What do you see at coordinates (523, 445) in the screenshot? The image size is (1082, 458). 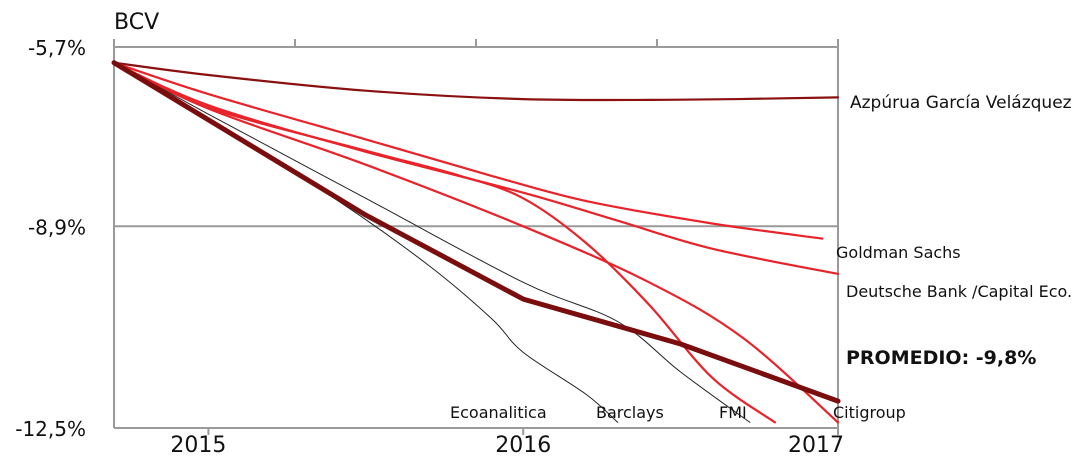 I see `x-tick-label: 2016` at bounding box center [523, 445].